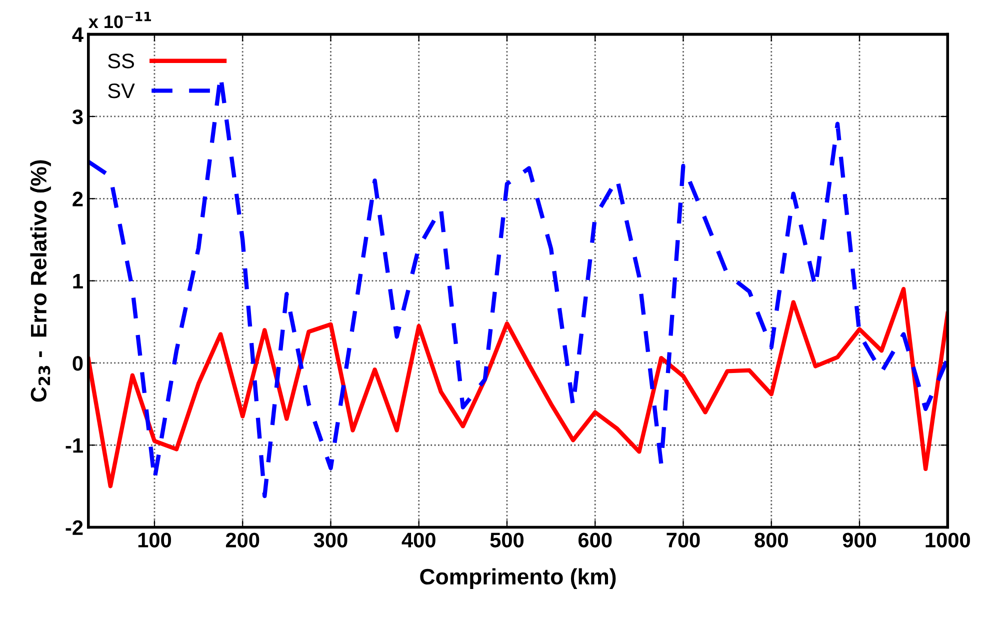 The height and width of the screenshot is (624, 982). Describe the element at coordinates (74, 527) in the screenshot. I see `y-tick-label: -2` at that location.